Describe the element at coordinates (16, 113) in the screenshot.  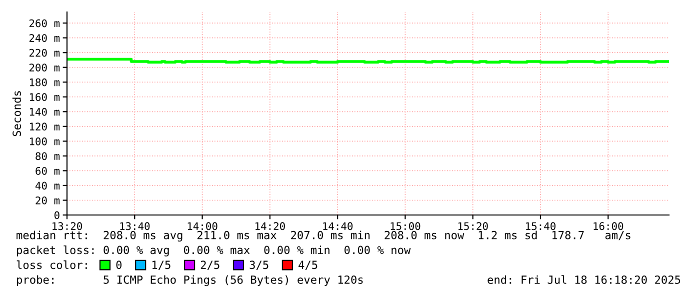
I see `y-axis-title: Seconds` at that location.